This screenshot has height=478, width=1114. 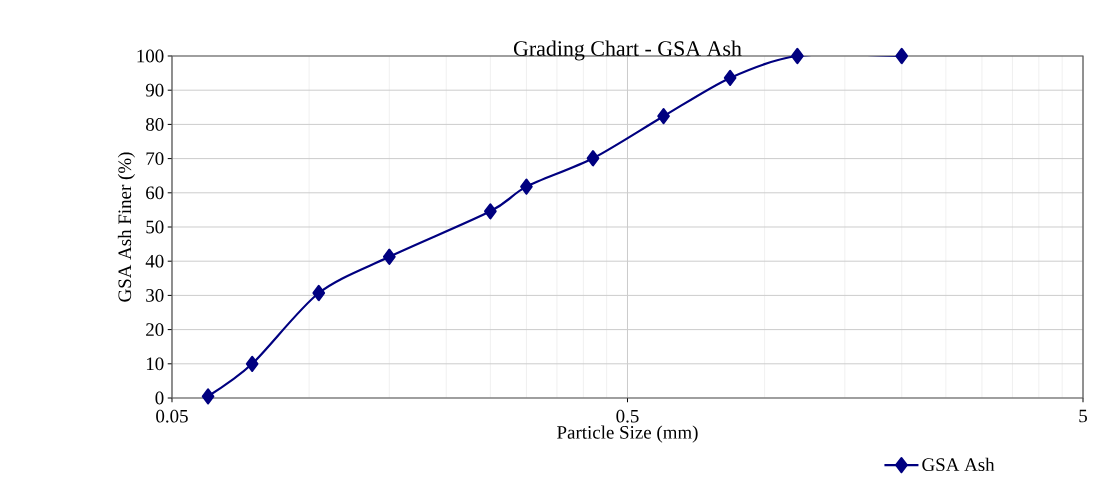 I want to click on y-axis-title: GSA Ash Finer (%), so click(x=126, y=227).